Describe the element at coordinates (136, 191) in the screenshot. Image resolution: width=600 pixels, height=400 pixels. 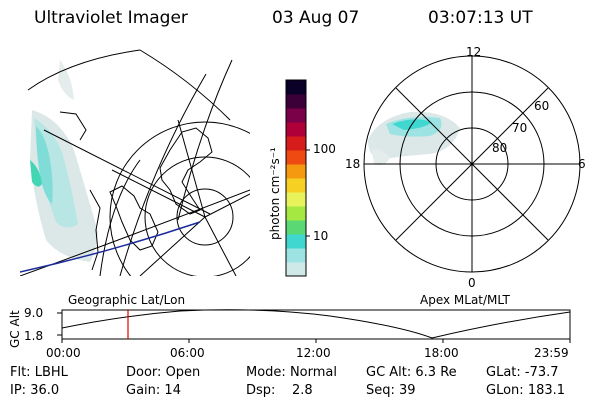
I see `map-coastlines` at that location.